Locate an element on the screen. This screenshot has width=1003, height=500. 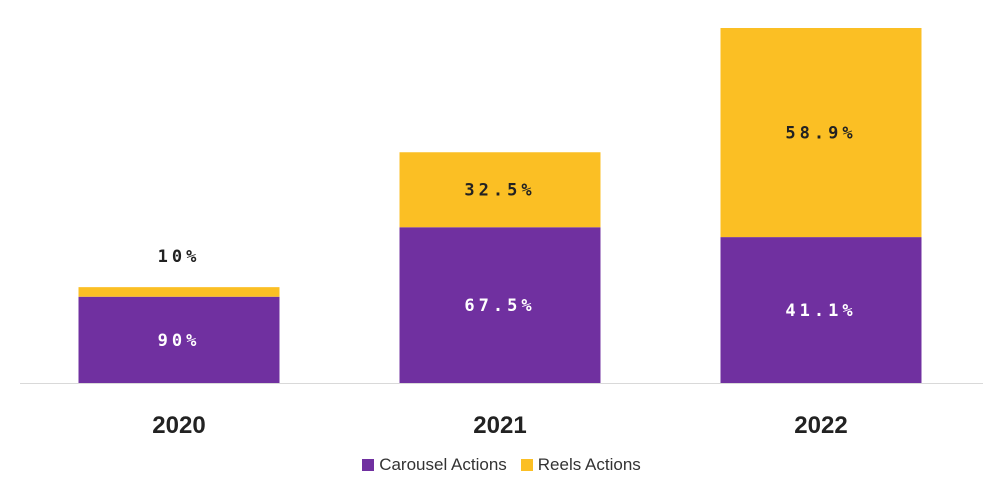
data-label-carousel-2021: 67.5% is located at coordinates (499, 306).